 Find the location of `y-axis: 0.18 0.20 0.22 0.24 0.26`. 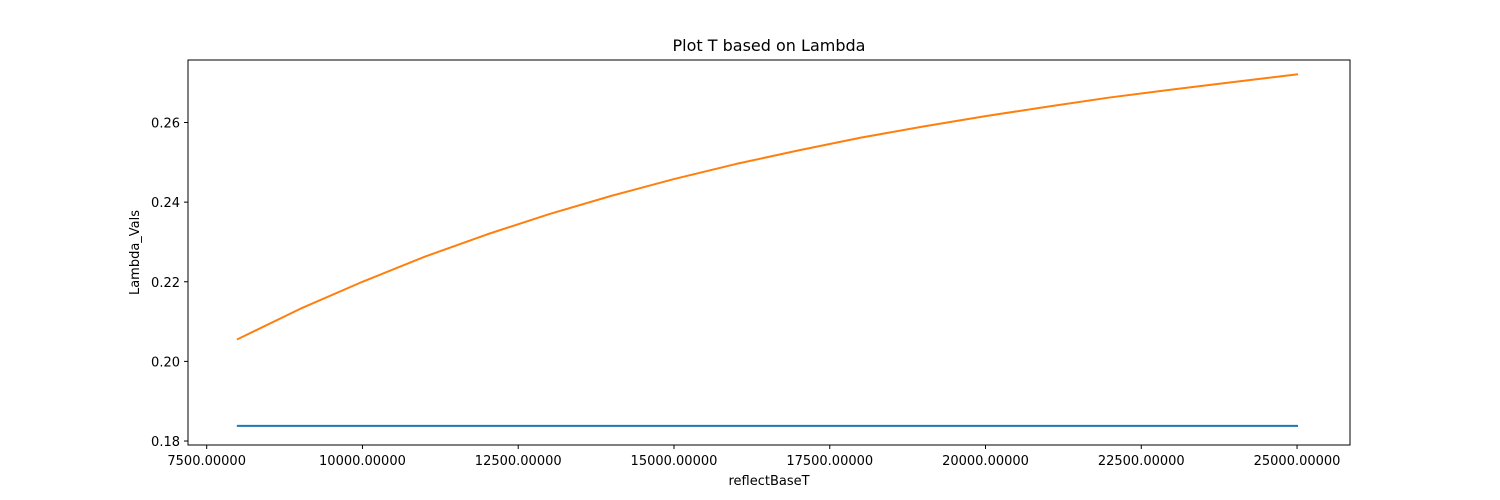

y-axis: 0.18 0.20 0.22 0.24 0.26 is located at coordinates (169, 283).